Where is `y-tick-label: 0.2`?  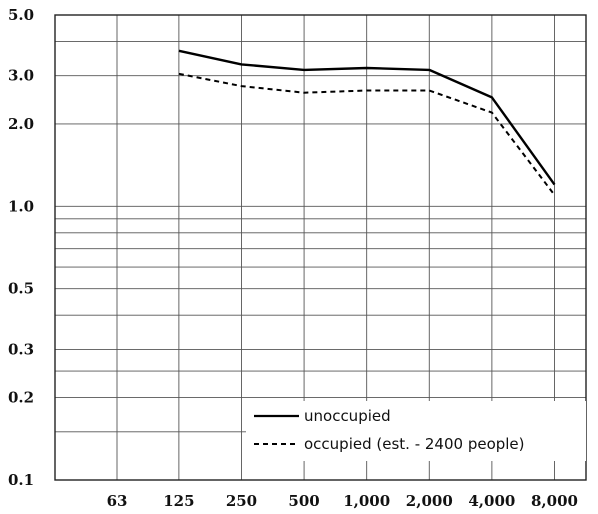 y-tick-label: 0.2 is located at coordinates (21, 398).